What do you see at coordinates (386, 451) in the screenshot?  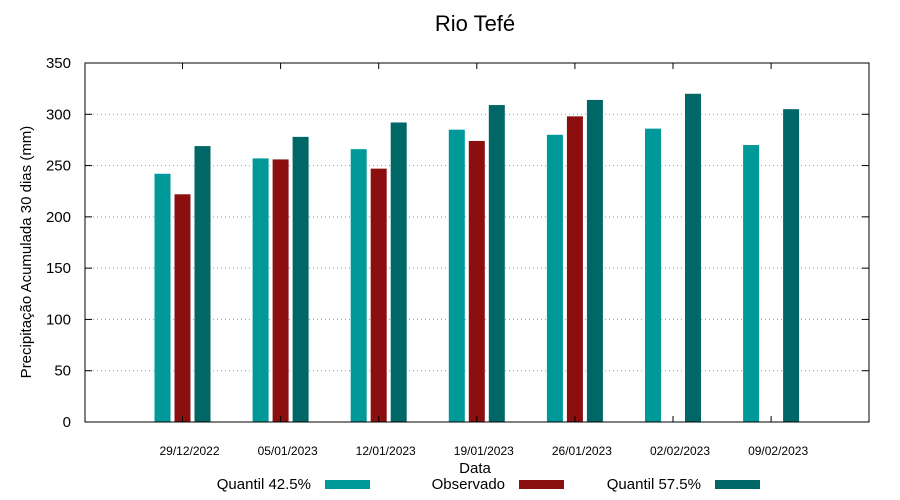 I see `x-tick-label: 12/01/2023` at bounding box center [386, 451].